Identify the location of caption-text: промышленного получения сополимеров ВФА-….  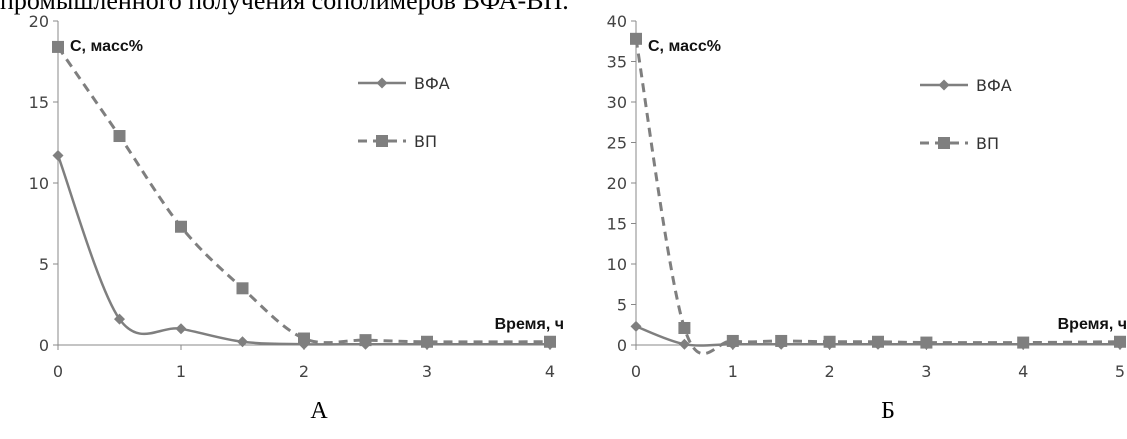
(284, 7).